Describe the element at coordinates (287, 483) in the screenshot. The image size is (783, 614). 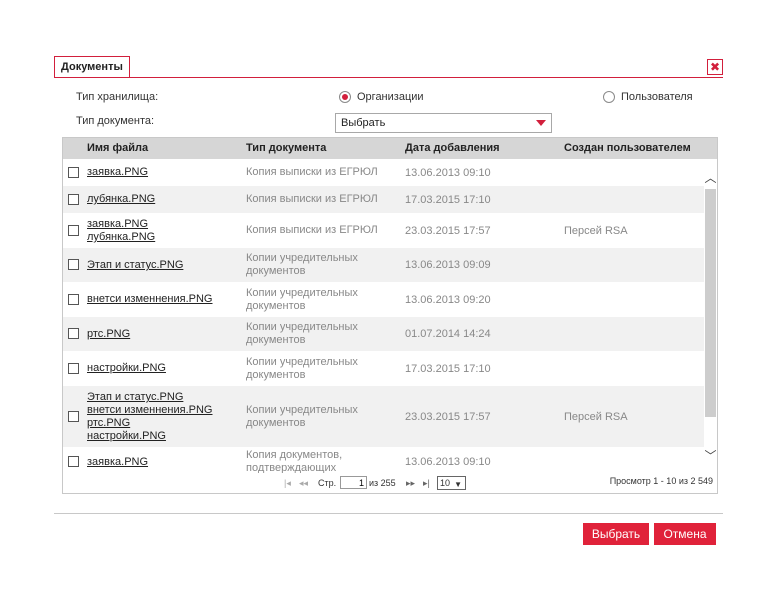
I see `first-page-icon: |◂` at that location.